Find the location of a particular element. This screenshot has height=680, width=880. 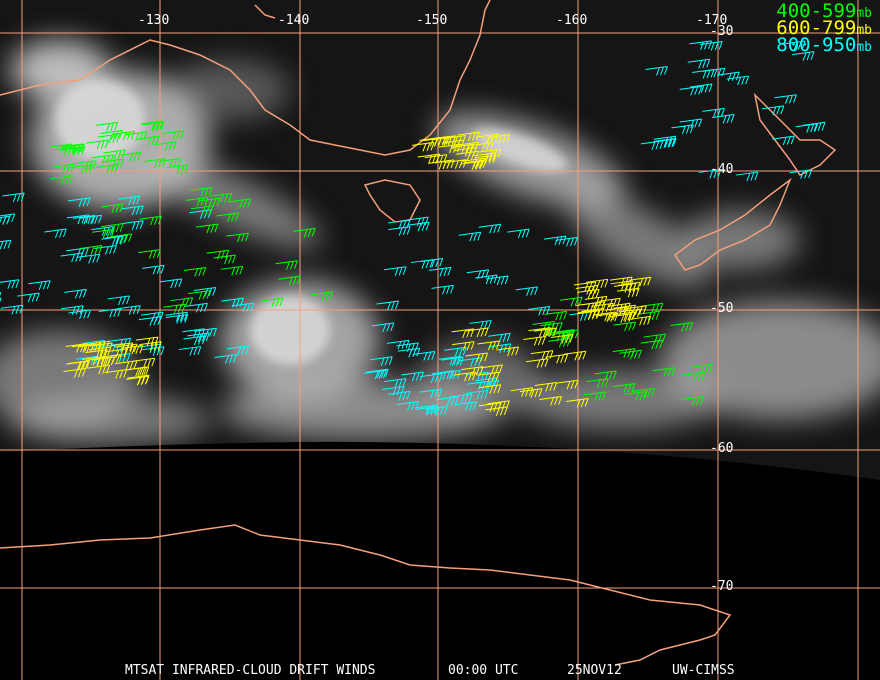

coastline-australia is located at coordinates (245, 78).